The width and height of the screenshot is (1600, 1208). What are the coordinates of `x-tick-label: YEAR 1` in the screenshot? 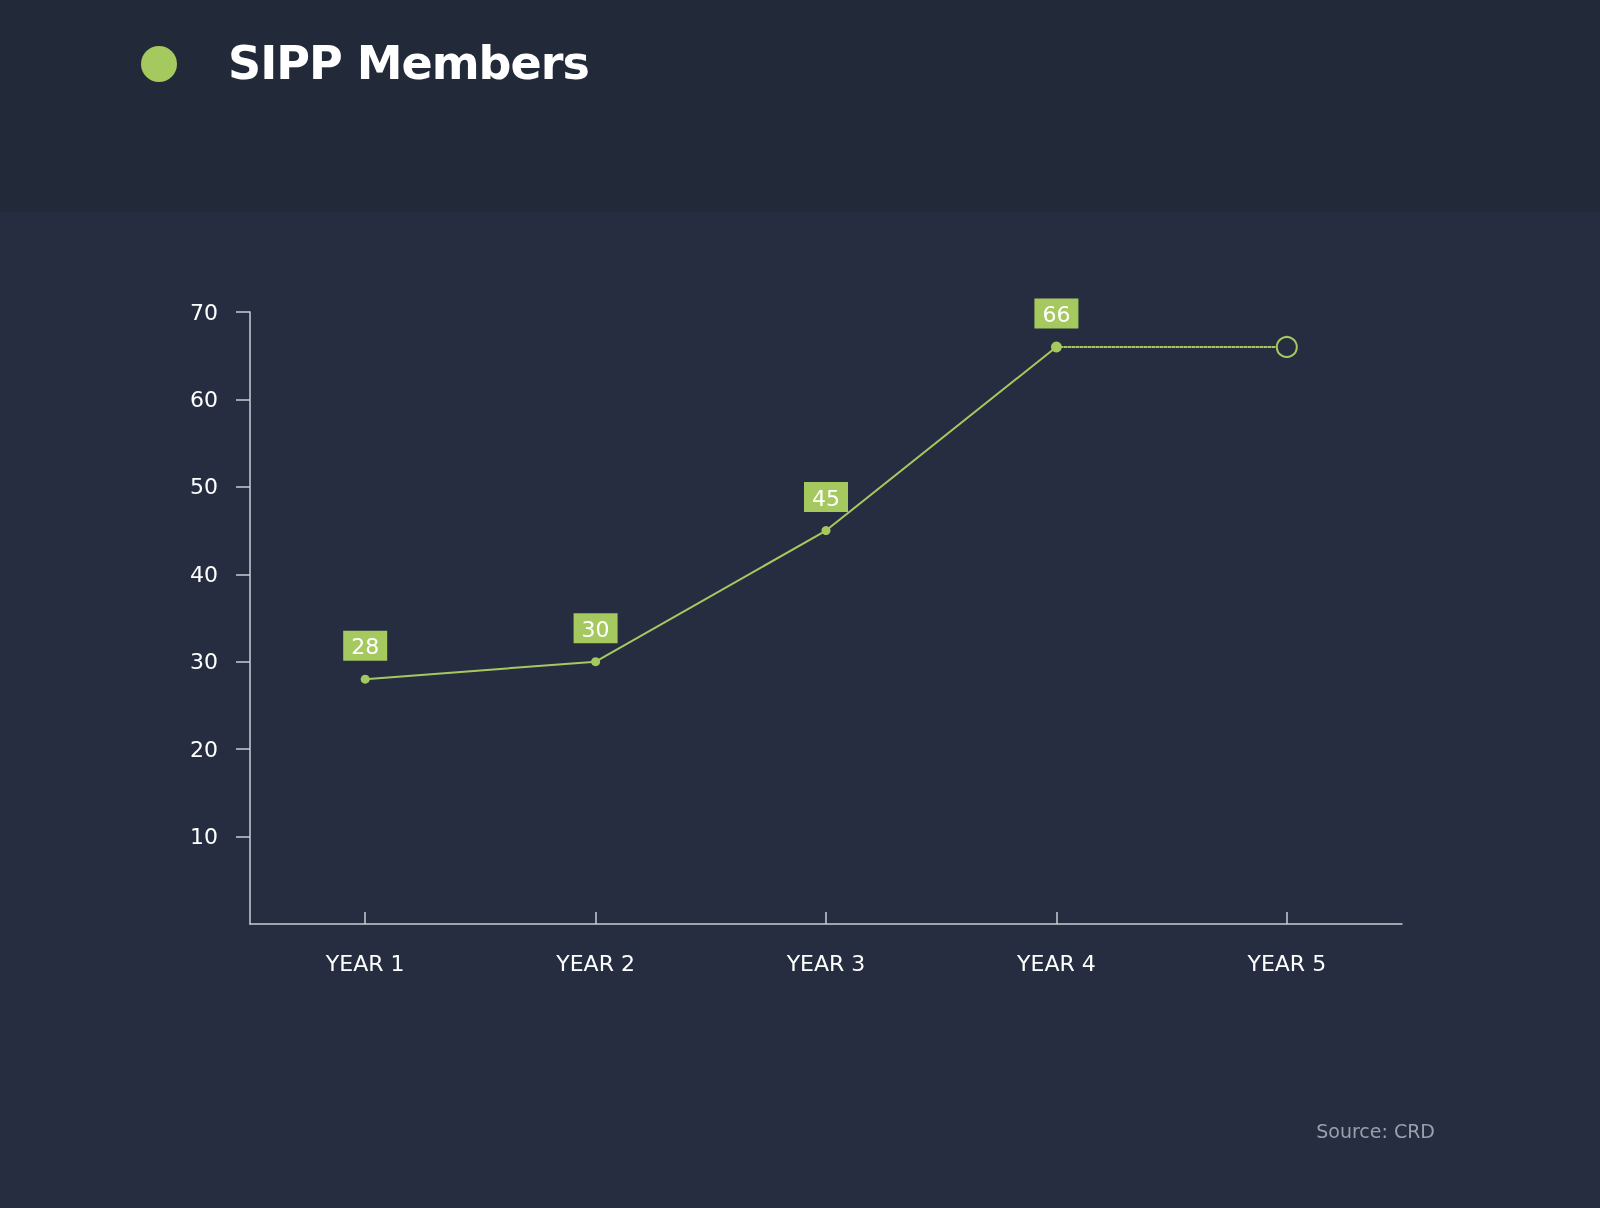 It's located at (364, 963).